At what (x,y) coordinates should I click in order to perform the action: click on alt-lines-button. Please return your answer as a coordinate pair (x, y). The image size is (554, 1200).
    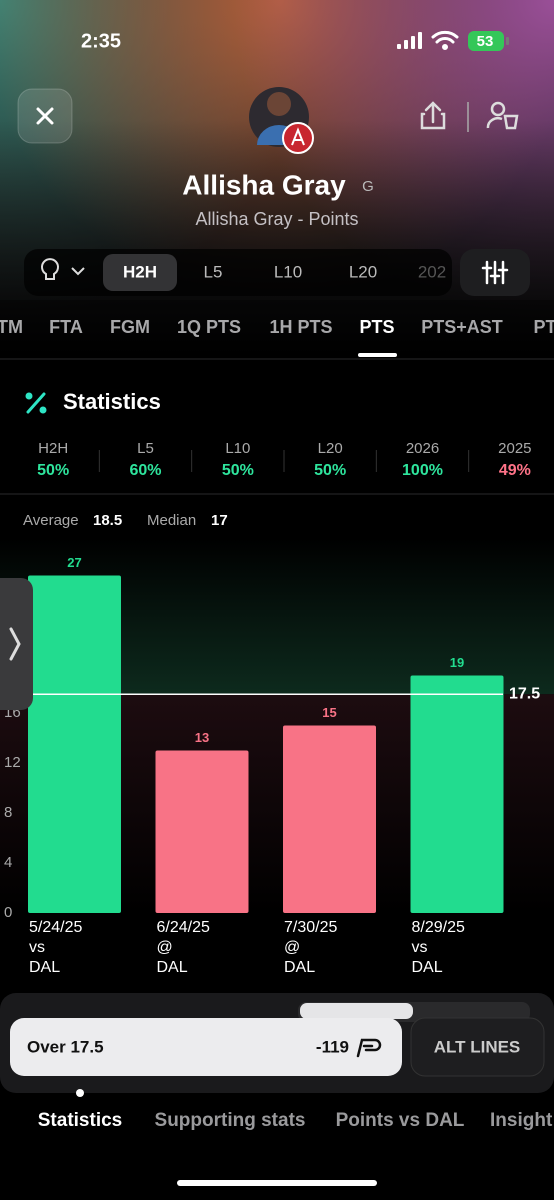
    Looking at the image, I should click on (477, 1047).